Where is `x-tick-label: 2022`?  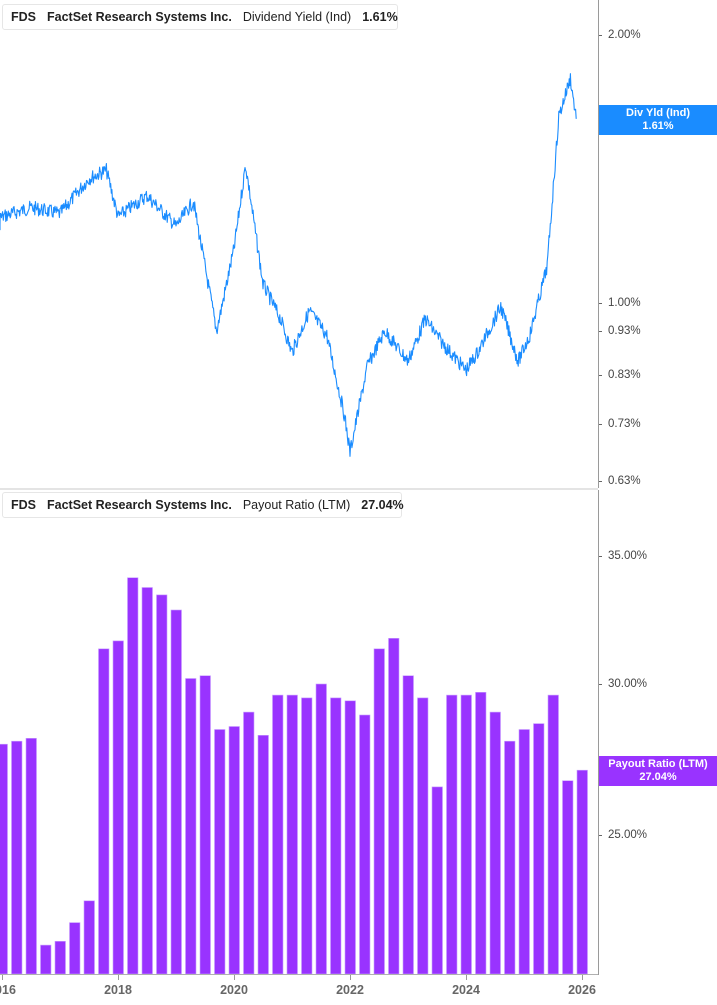 x-tick-label: 2022 is located at coordinates (350, 990).